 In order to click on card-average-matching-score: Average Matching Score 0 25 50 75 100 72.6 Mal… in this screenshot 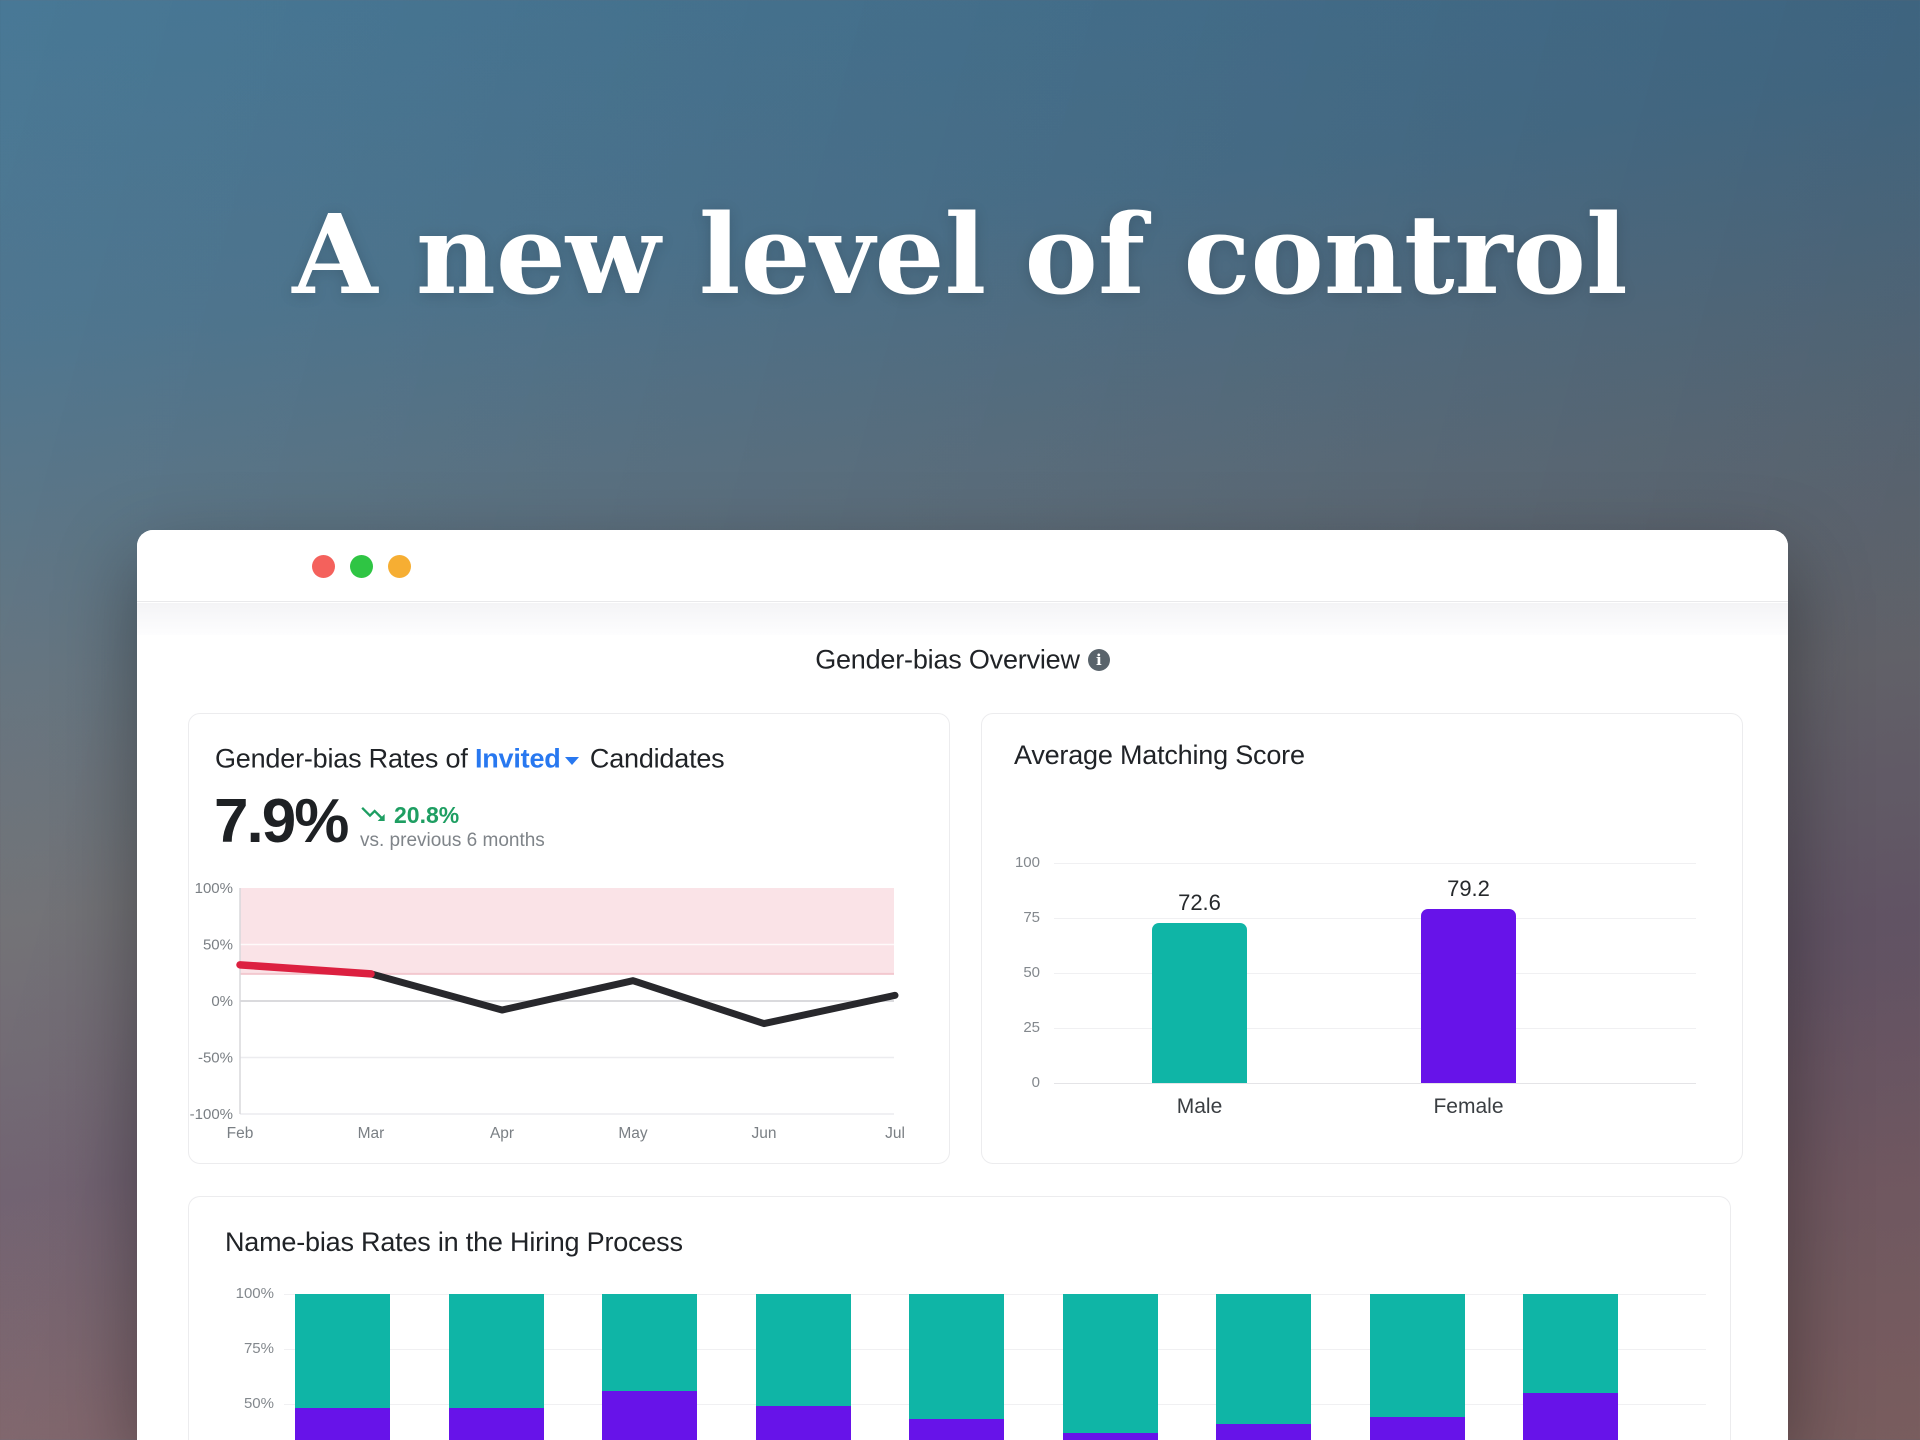, I will do `click(1362, 938)`.